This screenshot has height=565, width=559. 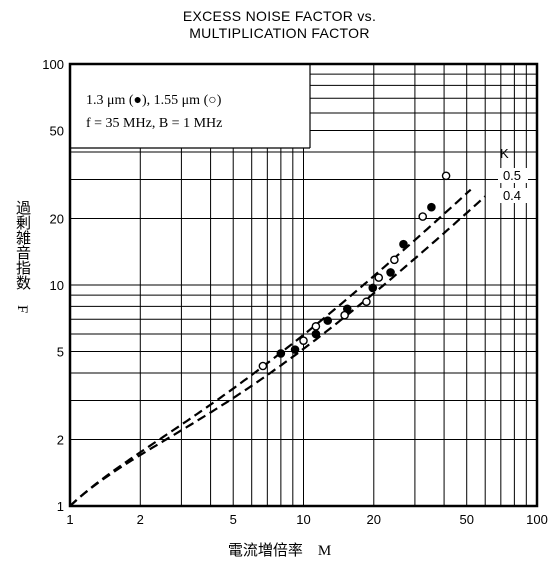 What do you see at coordinates (154, 100) in the screenshot?
I see `legend-line1: 1.3 μm (●), 1.55 μm (○)` at bounding box center [154, 100].